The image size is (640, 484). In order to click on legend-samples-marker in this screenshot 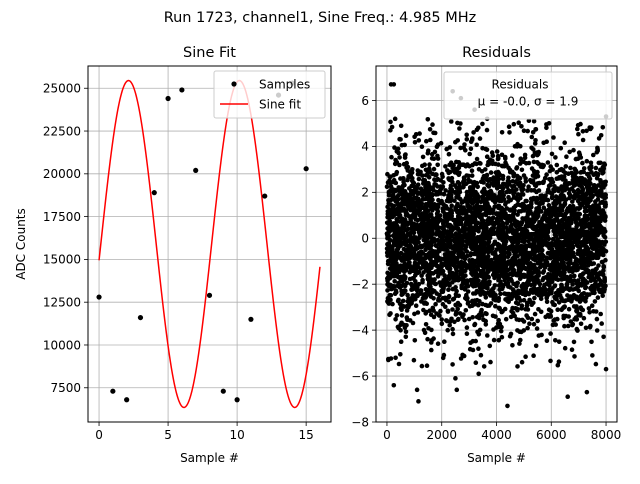, I will do `click(234, 84)`.